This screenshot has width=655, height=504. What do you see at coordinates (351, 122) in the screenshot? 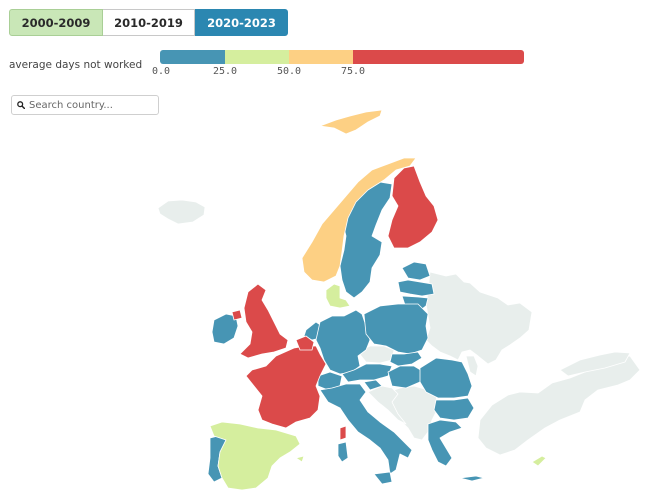
I see `country-svalbard` at bounding box center [351, 122].